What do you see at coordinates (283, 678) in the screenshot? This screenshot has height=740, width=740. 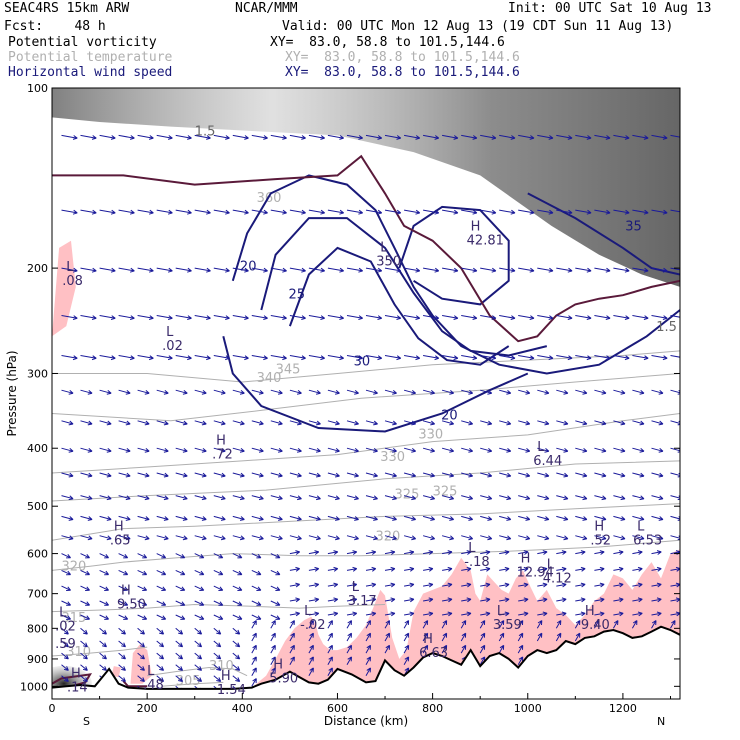 I see `extremum-value: 5.90` at bounding box center [283, 678].